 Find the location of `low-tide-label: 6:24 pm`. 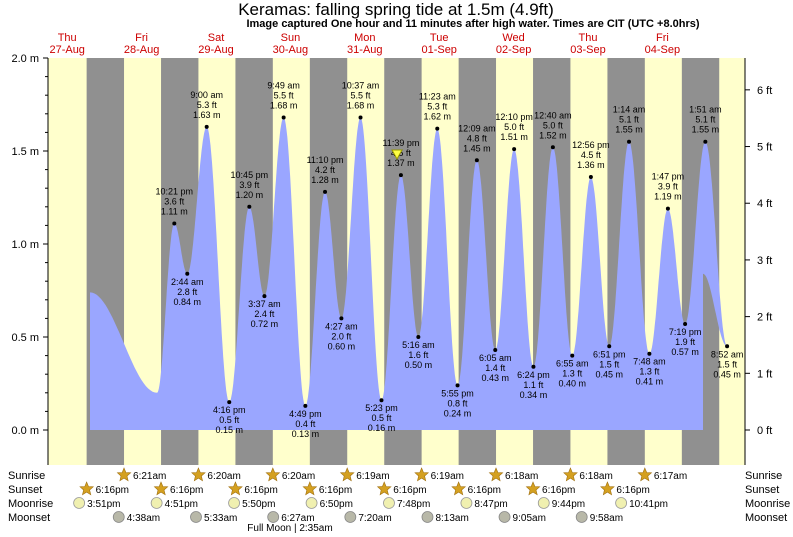

low-tide-label: 6:24 pm is located at coordinates (533, 375).